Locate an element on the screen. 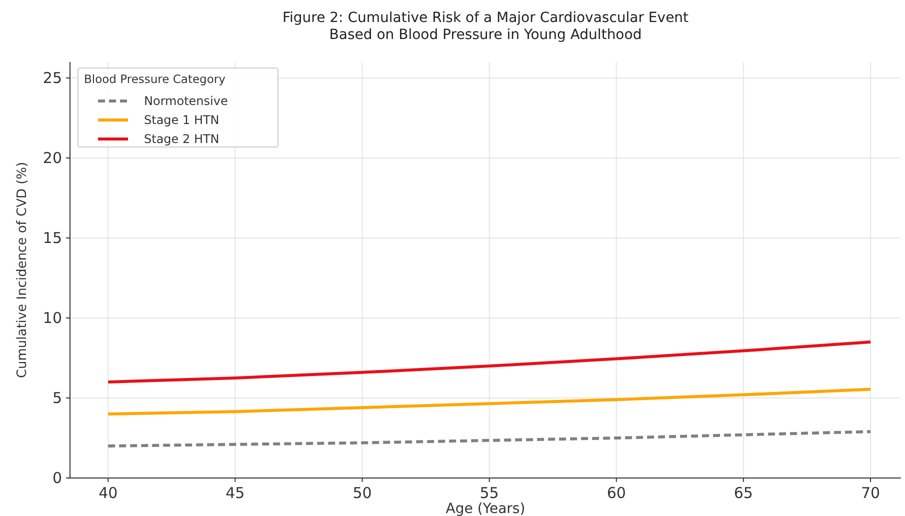  legend-label: Normotensive is located at coordinates (186, 101).